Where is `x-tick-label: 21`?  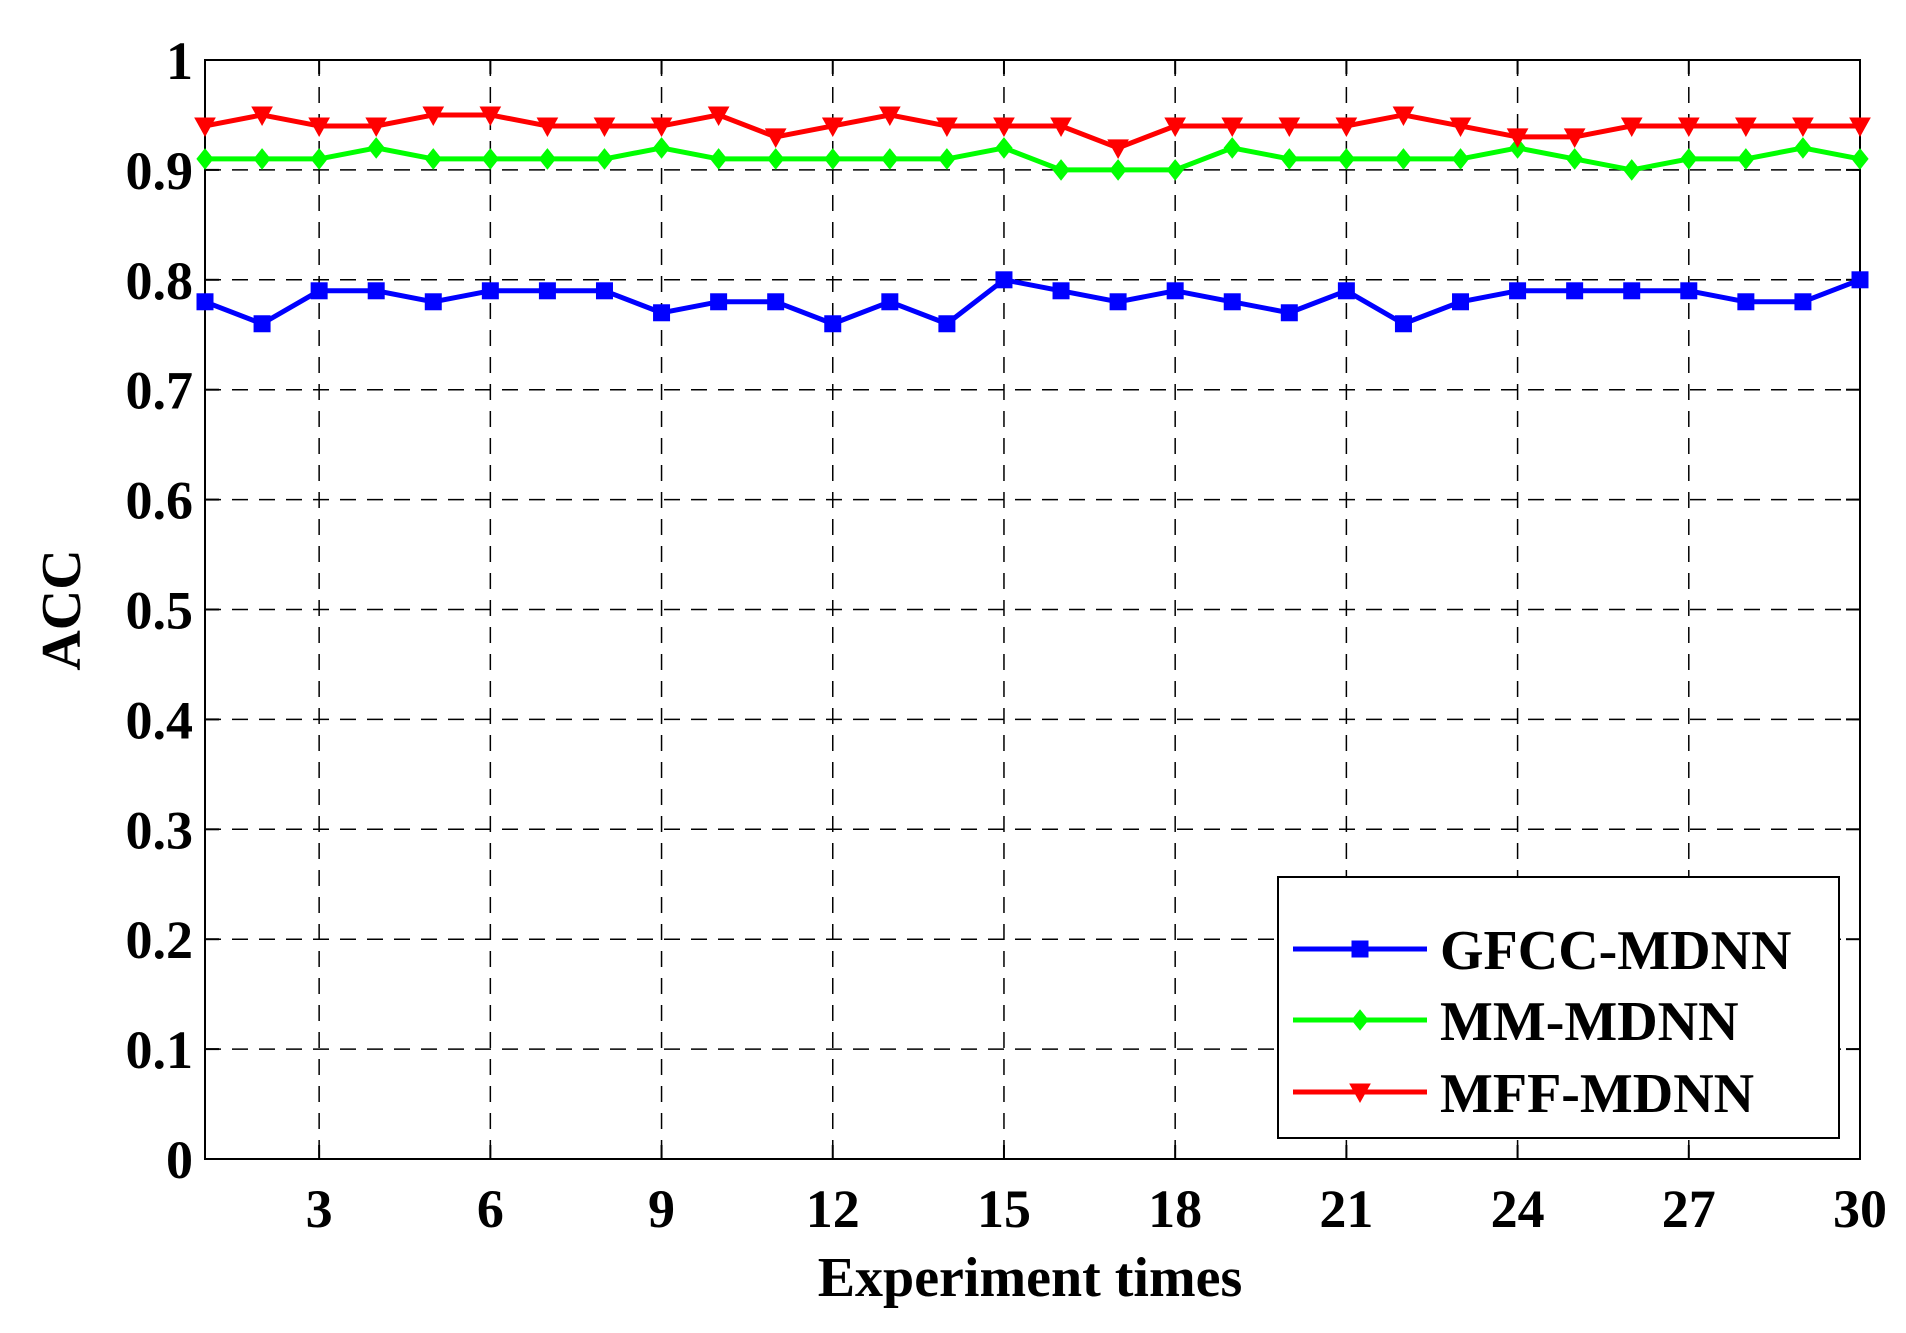 x-tick-label: 21 is located at coordinates (1346, 1209).